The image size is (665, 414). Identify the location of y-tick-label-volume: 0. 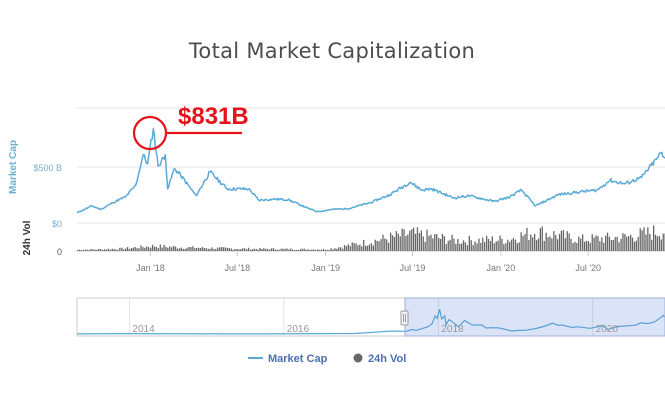
(59, 252).